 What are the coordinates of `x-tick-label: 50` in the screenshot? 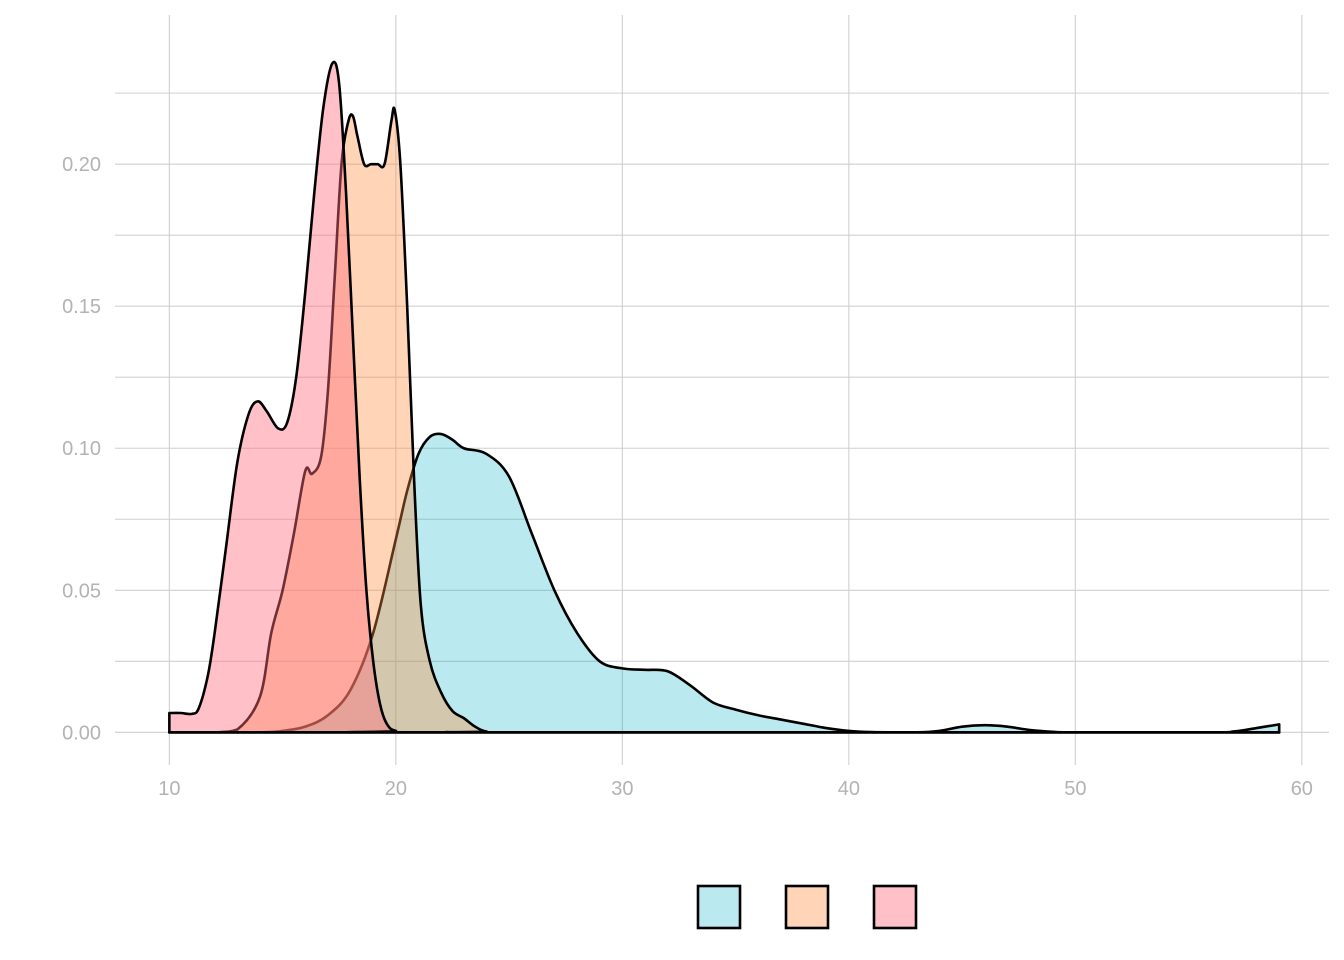 It's located at (1075, 789).